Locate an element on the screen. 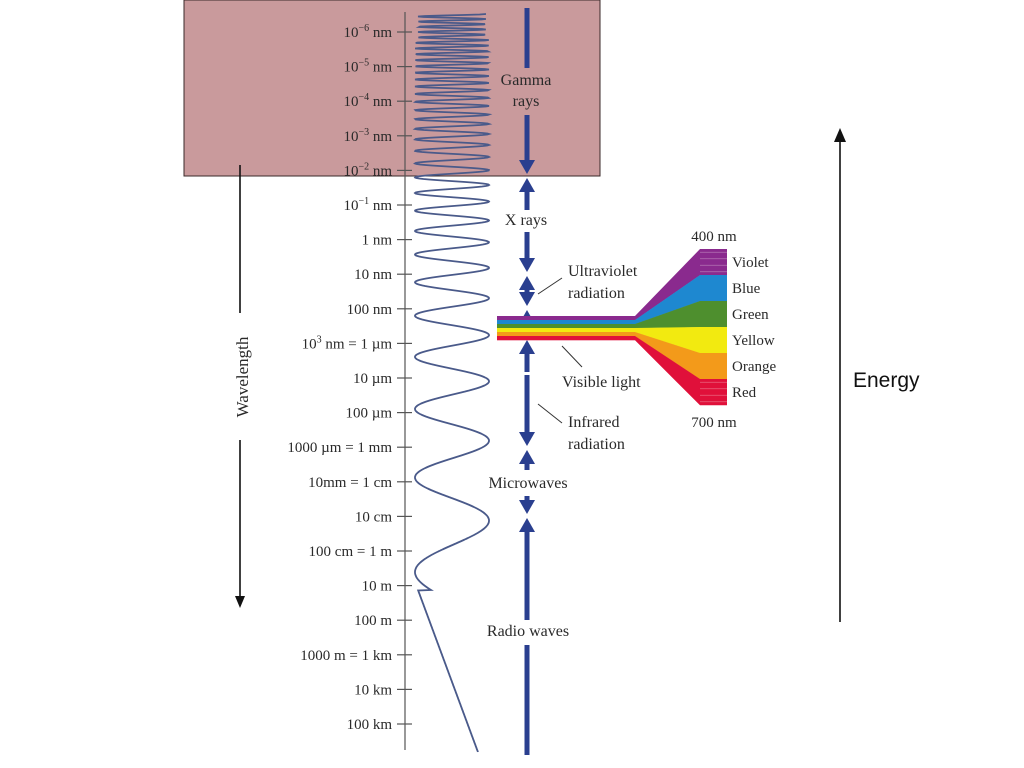 The width and height of the screenshot is (1024, 768). microwaves-label: Microwaves is located at coordinates (527, 483).